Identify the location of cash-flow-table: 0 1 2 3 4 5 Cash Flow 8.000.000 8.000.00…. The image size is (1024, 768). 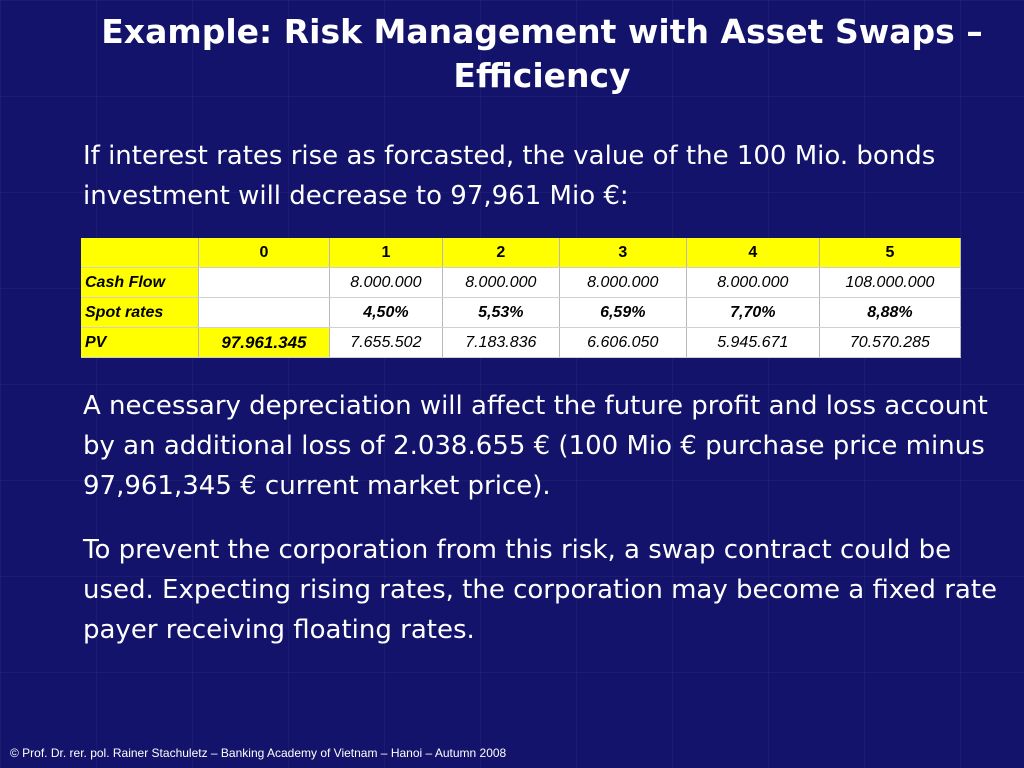
(521, 298).